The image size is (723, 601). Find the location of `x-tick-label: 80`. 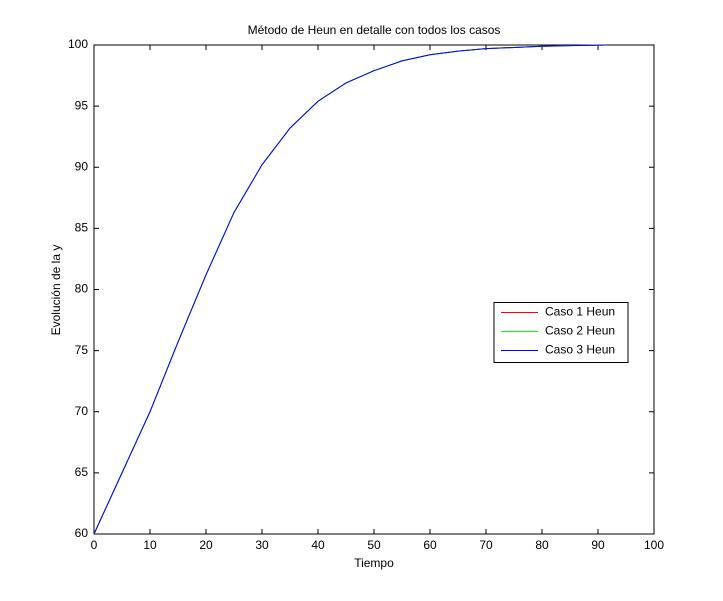

x-tick-label: 80 is located at coordinates (542, 545).